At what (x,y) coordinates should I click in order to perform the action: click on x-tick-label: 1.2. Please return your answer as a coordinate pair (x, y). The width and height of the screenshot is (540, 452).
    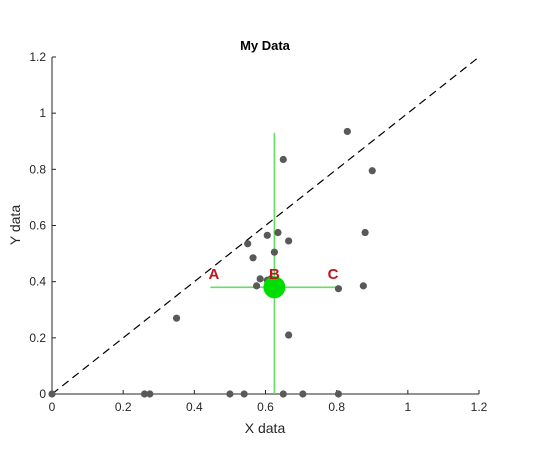
    Looking at the image, I should click on (479, 407).